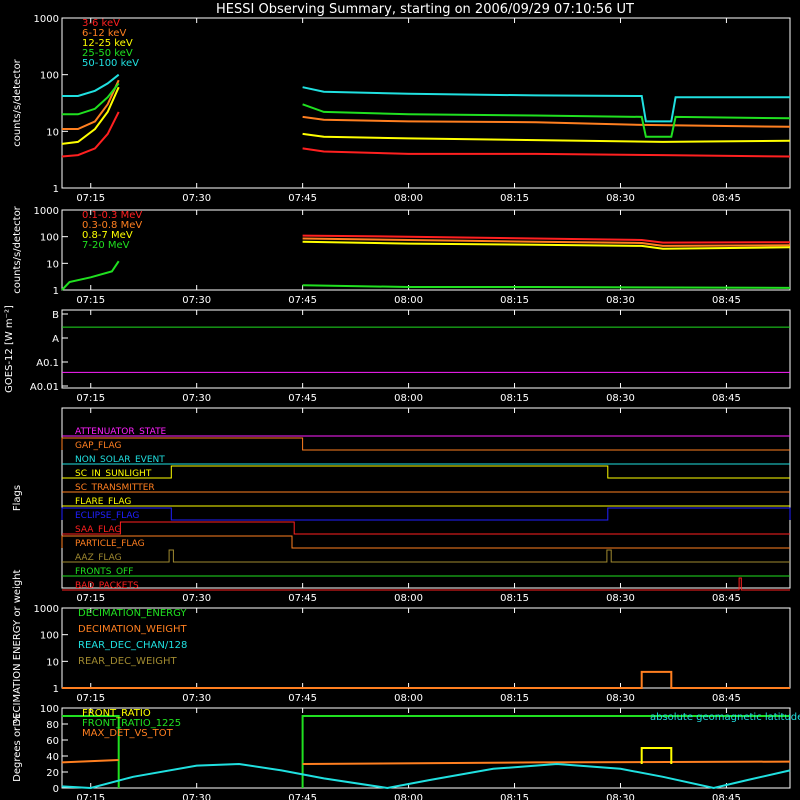 This screenshot has width=800, height=800. What do you see at coordinates (103, 502) in the screenshot?
I see `flag-label: FLARE_FLAG` at bounding box center [103, 502].